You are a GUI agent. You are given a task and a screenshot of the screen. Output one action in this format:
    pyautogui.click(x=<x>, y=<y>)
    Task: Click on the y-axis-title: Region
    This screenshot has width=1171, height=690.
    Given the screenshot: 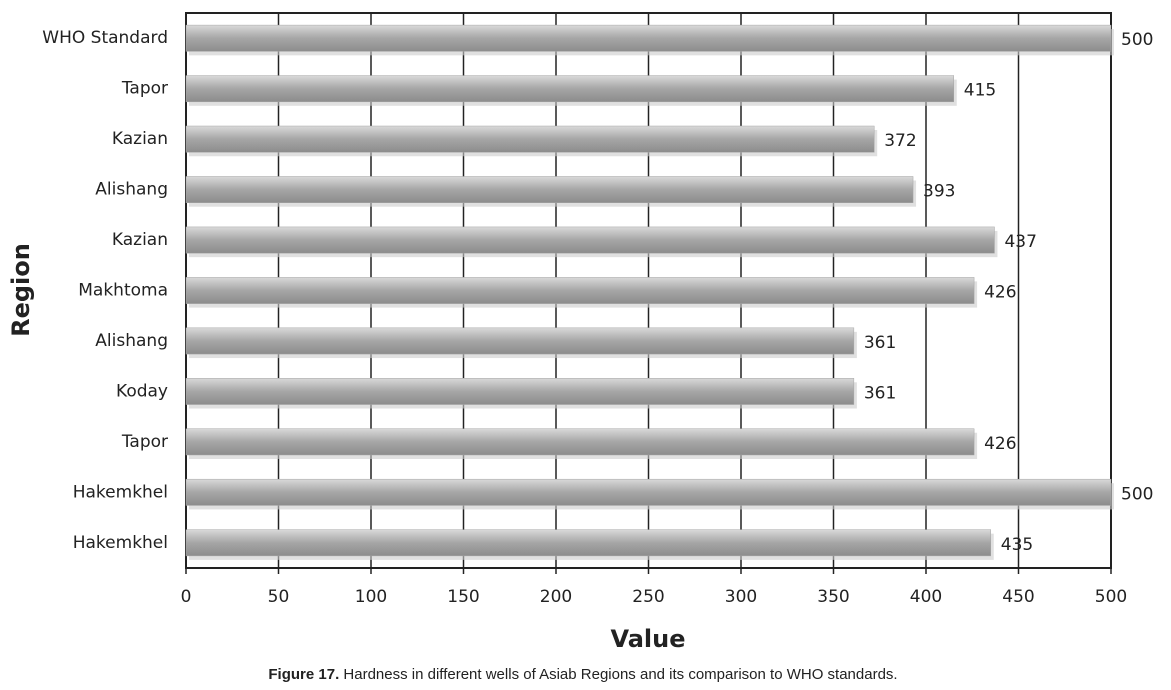 What is the action you would take?
    pyautogui.click(x=21, y=290)
    